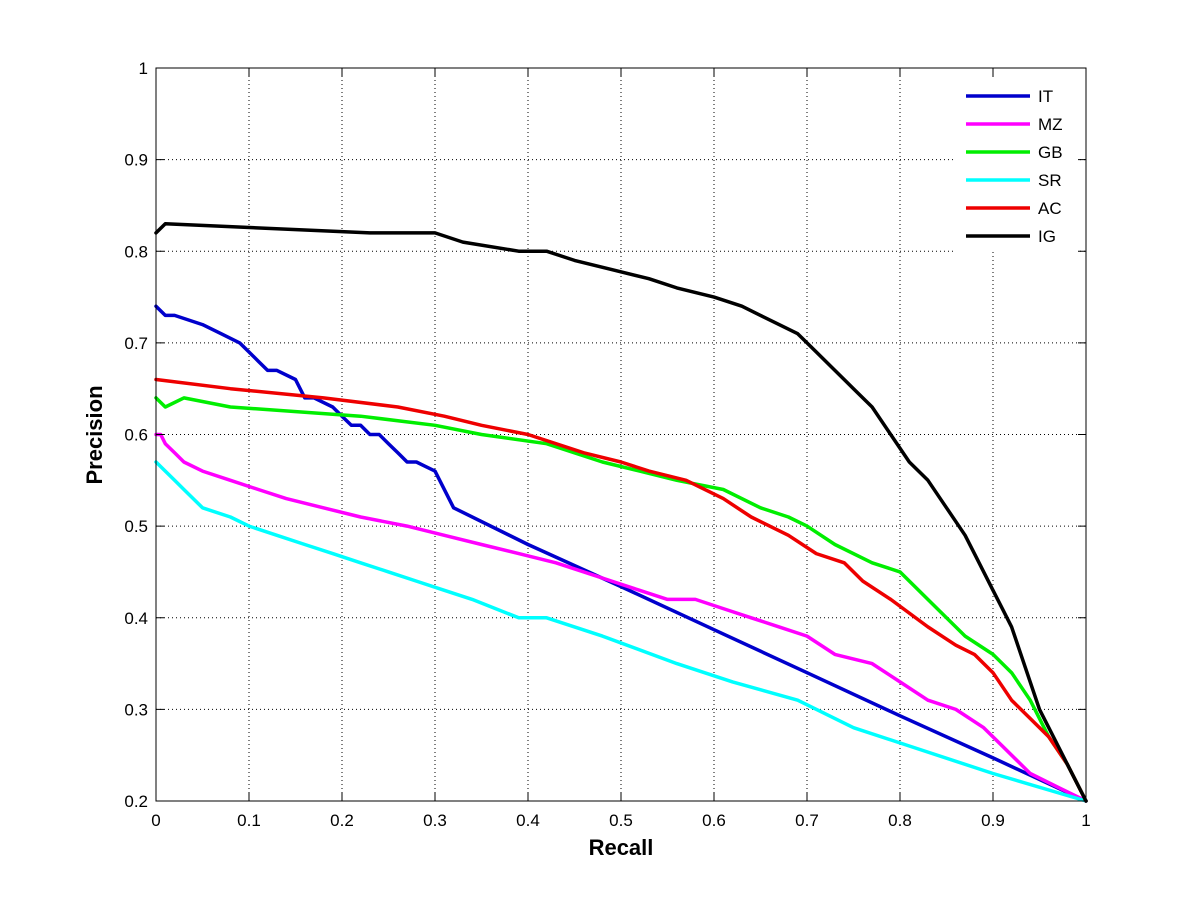 The image size is (1200, 900). Describe the element at coordinates (1050, 152) in the screenshot. I see `legend-label-gb: GB` at that location.